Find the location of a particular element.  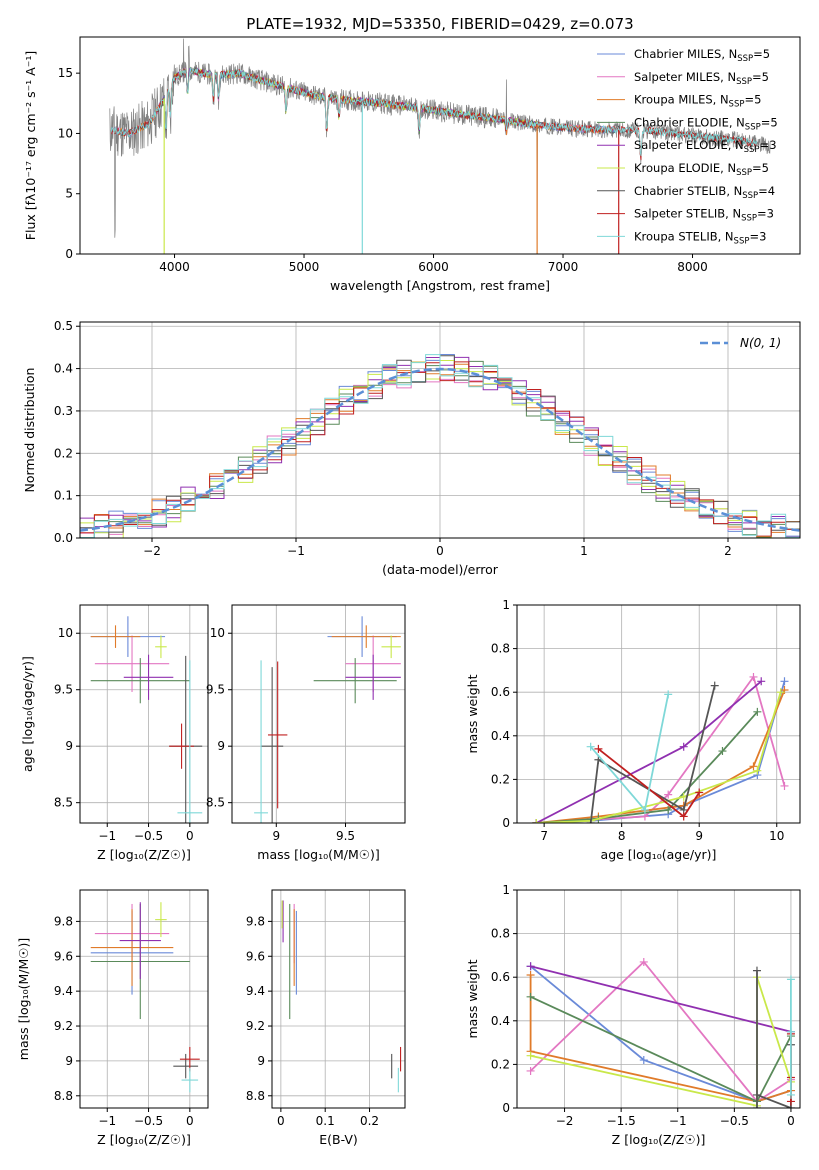

x-tick-label: 4000 is located at coordinates (174, 267).